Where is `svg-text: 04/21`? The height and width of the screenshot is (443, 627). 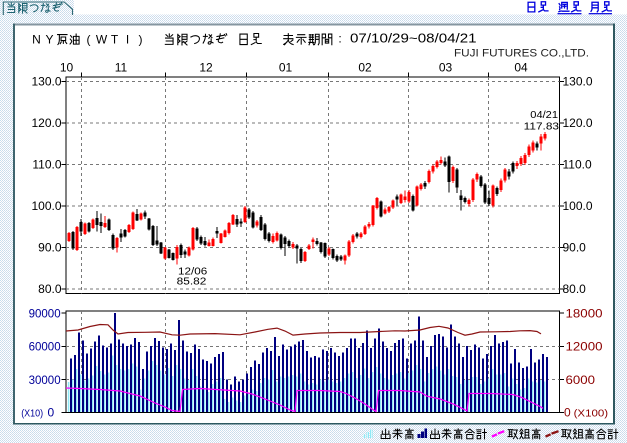
svg-text: 04/21 is located at coordinates (544, 115).